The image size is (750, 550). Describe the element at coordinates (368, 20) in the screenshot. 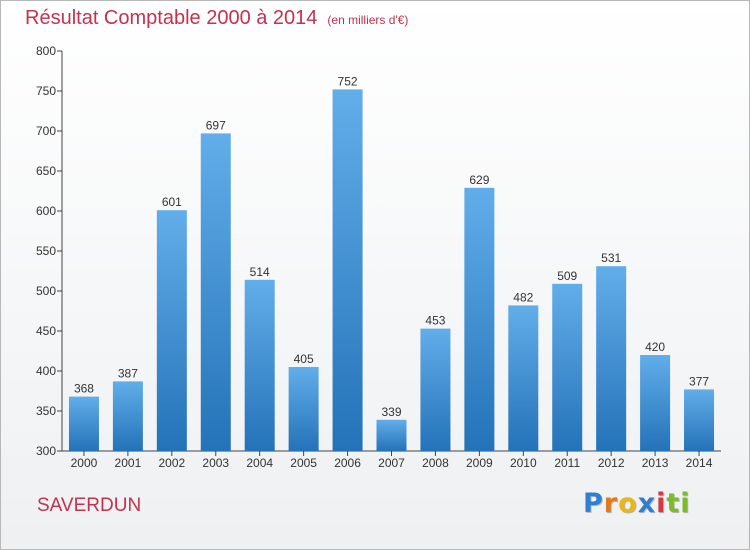

I see `chart-title-unit: (en milliers d'€)` at that location.